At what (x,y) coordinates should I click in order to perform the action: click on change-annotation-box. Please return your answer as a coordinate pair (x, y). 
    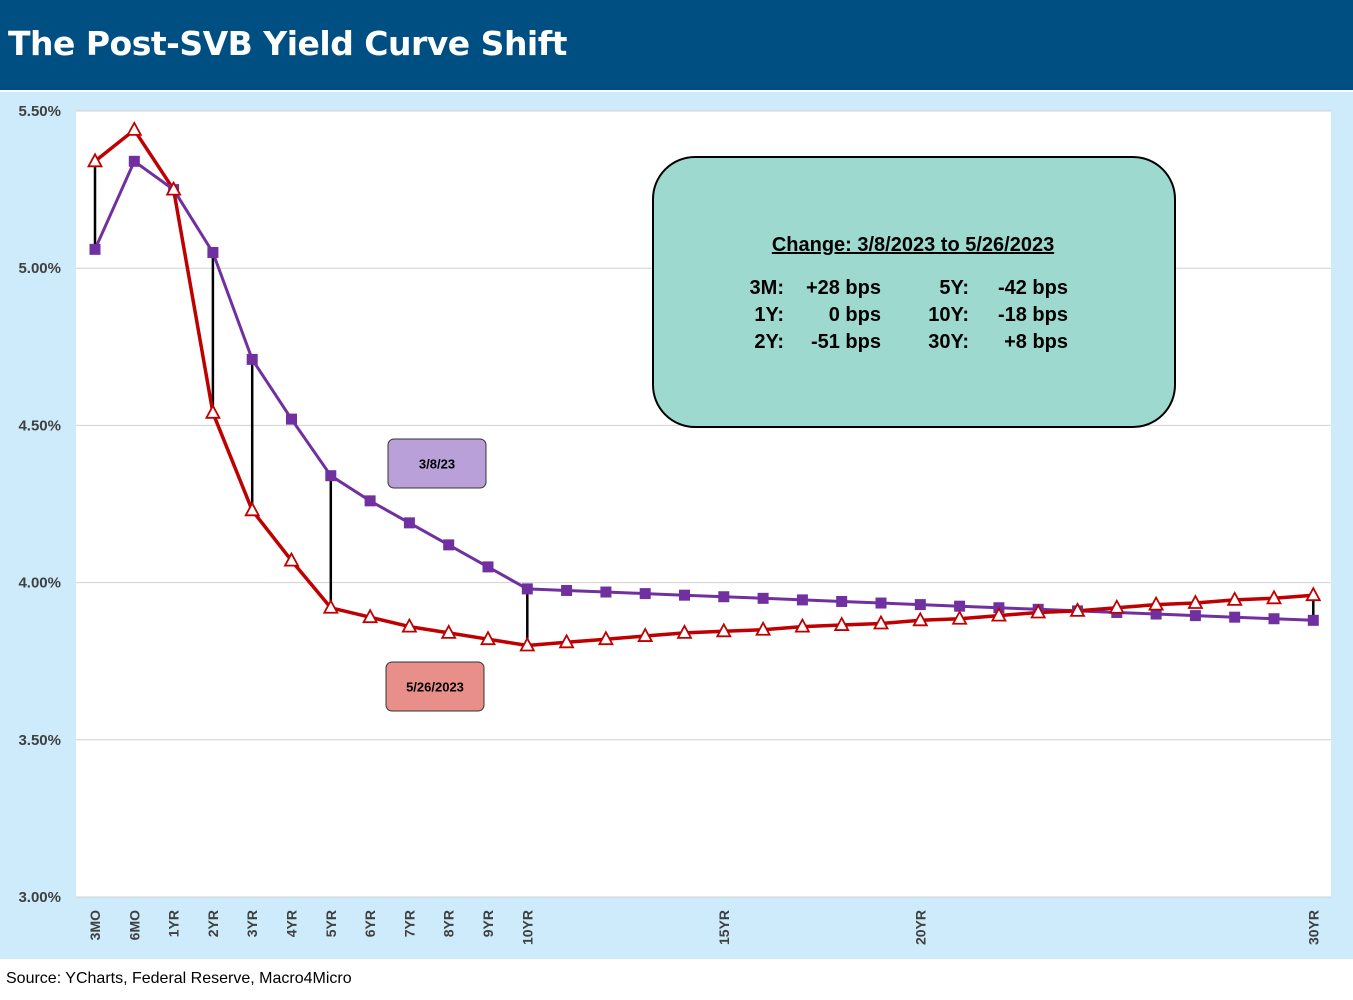
    Looking at the image, I should click on (914, 292).